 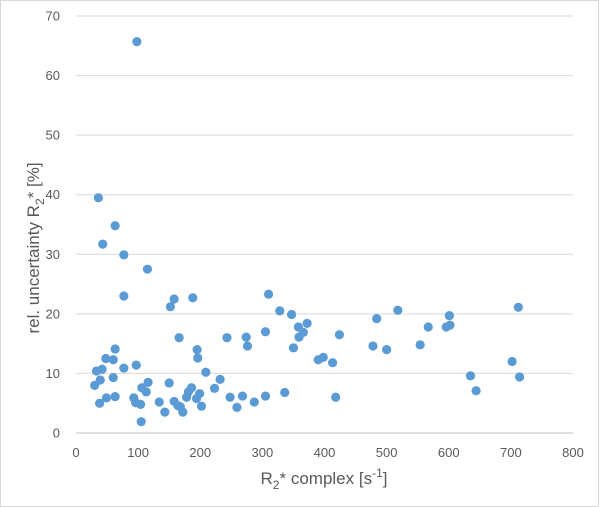 I want to click on y-tick-label: 40, so click(x=53, y=194).